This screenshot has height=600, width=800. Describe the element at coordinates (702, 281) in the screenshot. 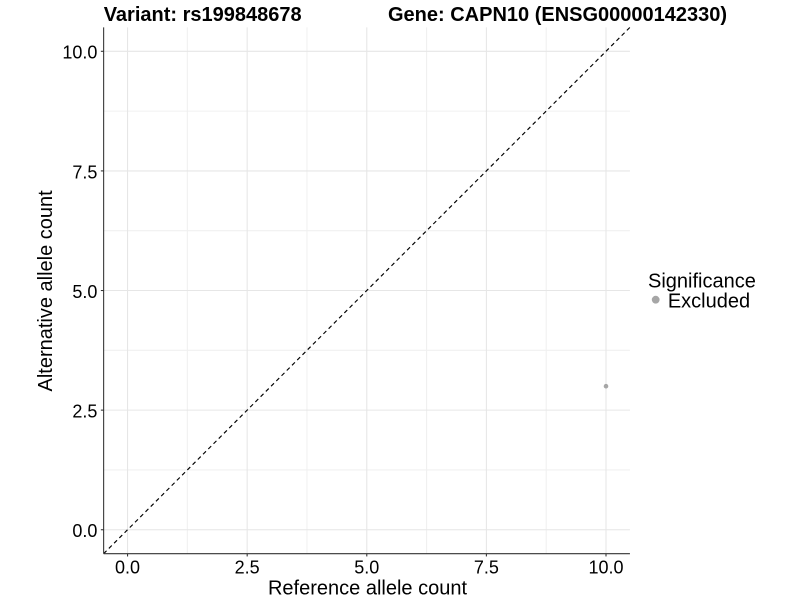

I see `svg-text: Significance` at that location.